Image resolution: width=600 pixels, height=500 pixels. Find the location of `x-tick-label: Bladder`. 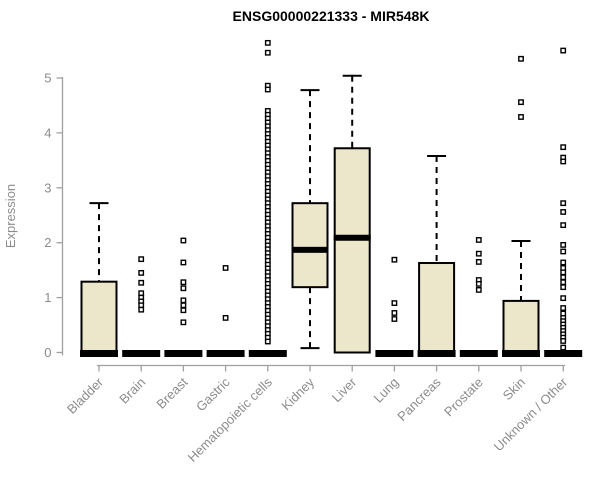

x-tick-label: Bladder is located at coordinates (85, 395).